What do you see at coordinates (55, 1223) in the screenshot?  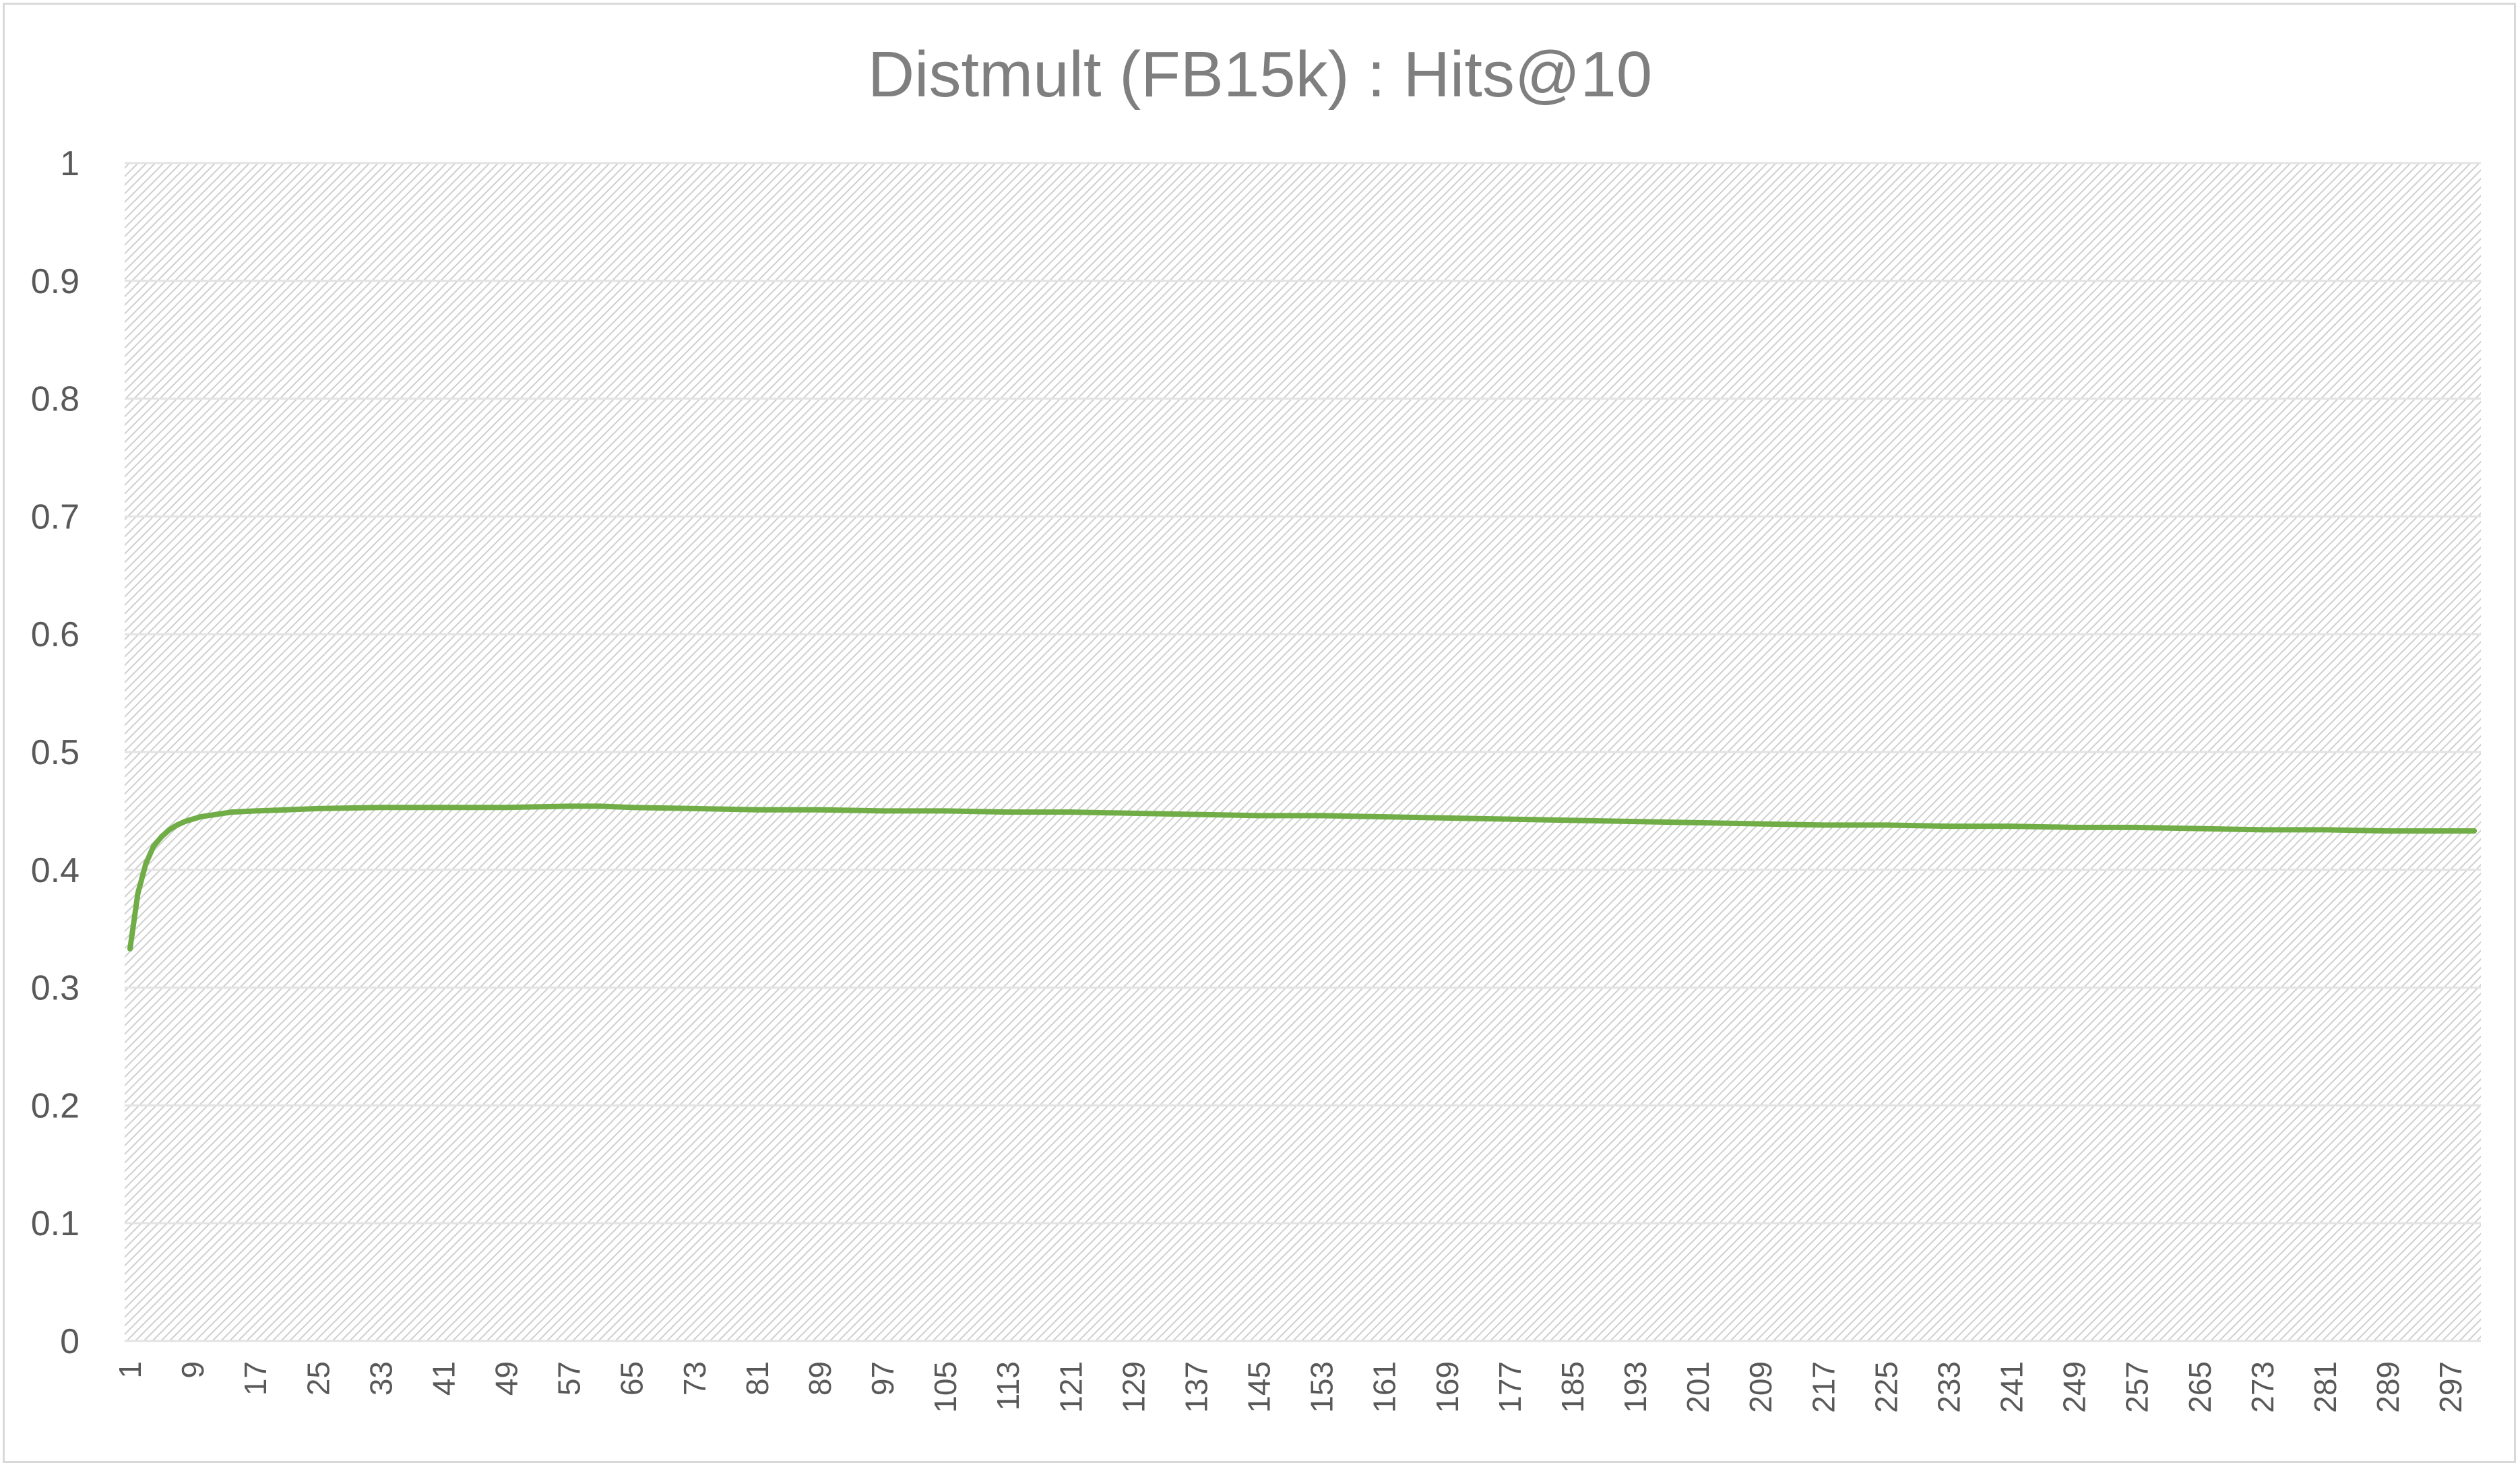 I see `y-tick-label: 0.1` at bounding box center [55, 1223].